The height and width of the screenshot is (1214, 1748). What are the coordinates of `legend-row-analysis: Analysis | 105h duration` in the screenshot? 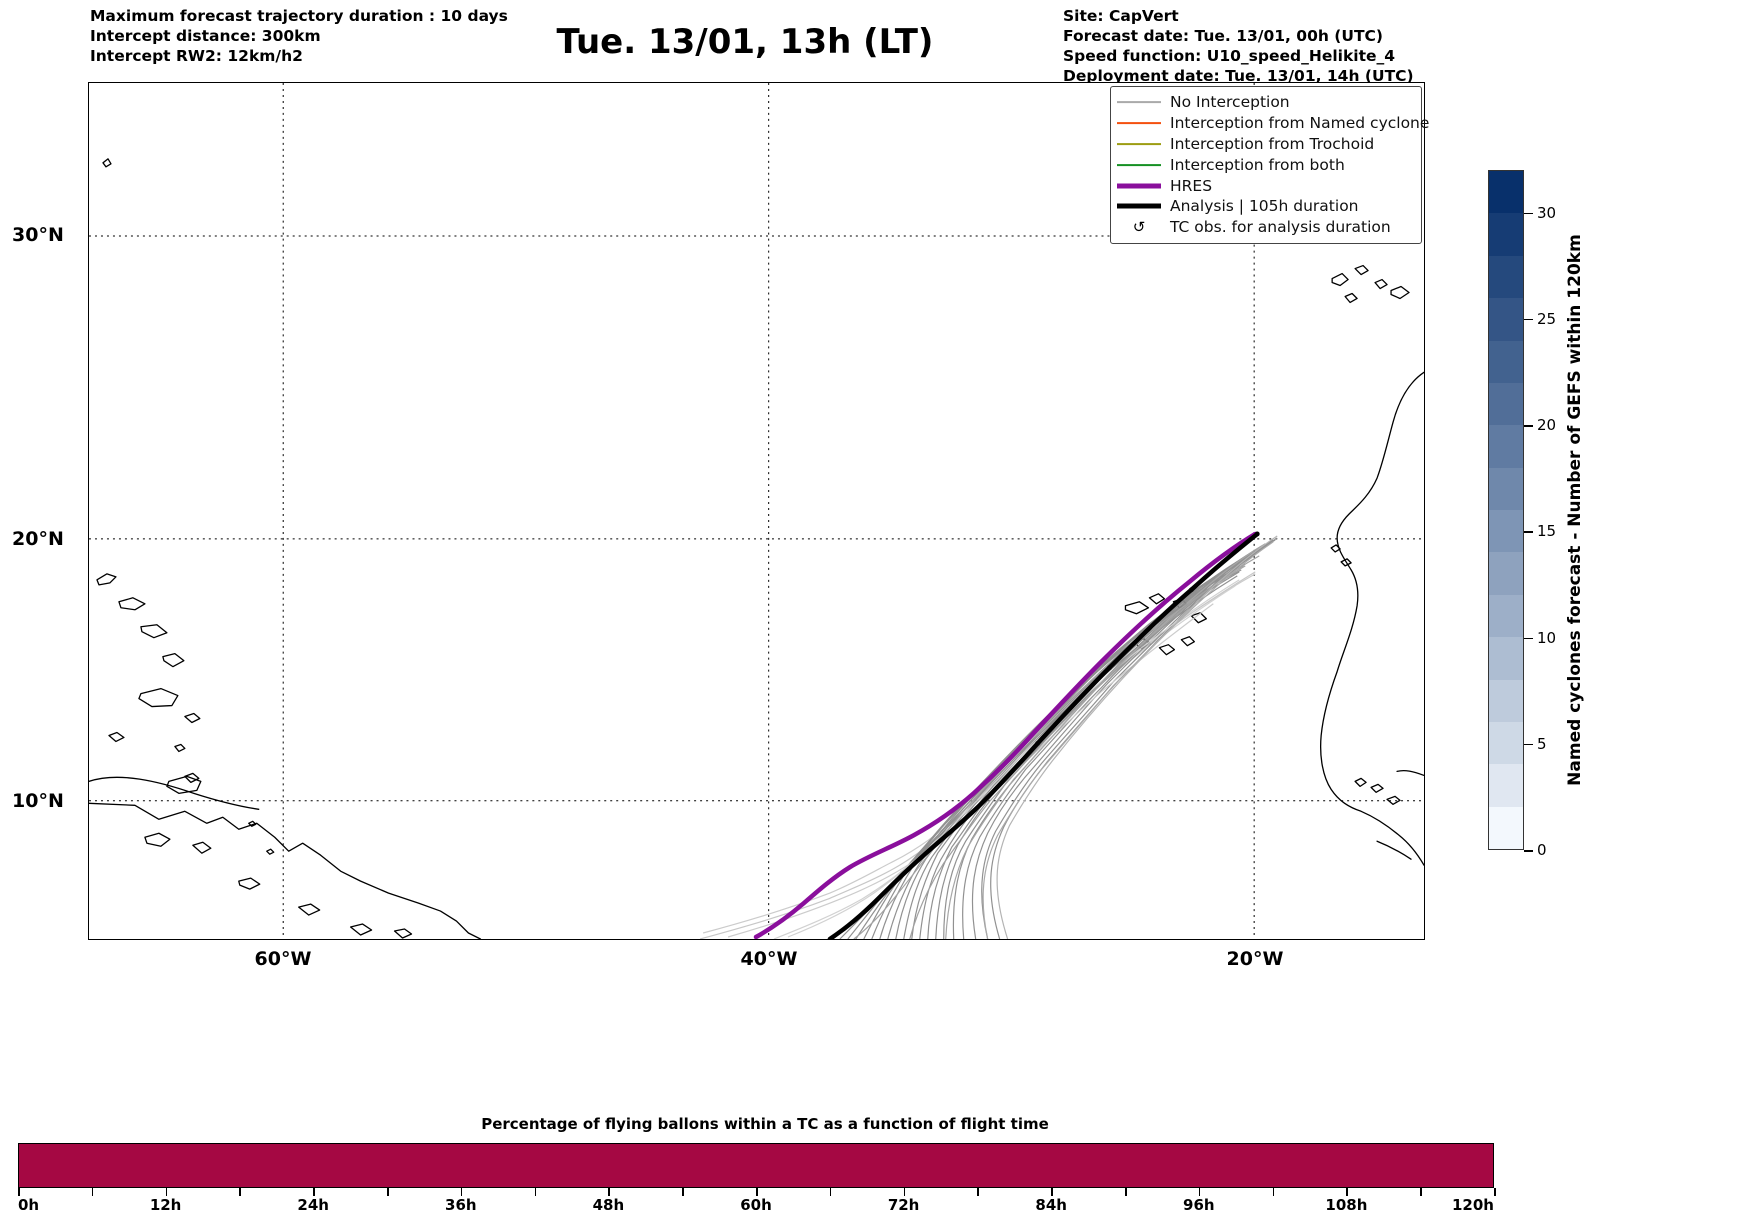 It's located at (1265, 206).